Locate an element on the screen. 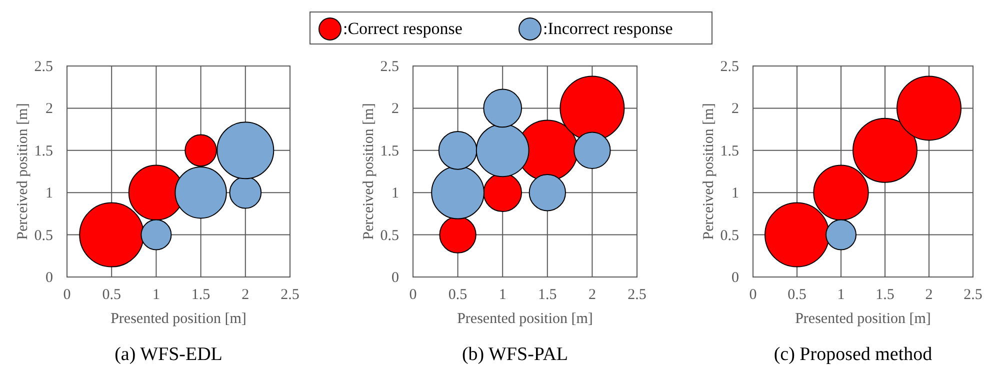 The width and height of the screenshot is (1000, 373). text: (b) WFS-PAL is located at coordinates (515, 354).